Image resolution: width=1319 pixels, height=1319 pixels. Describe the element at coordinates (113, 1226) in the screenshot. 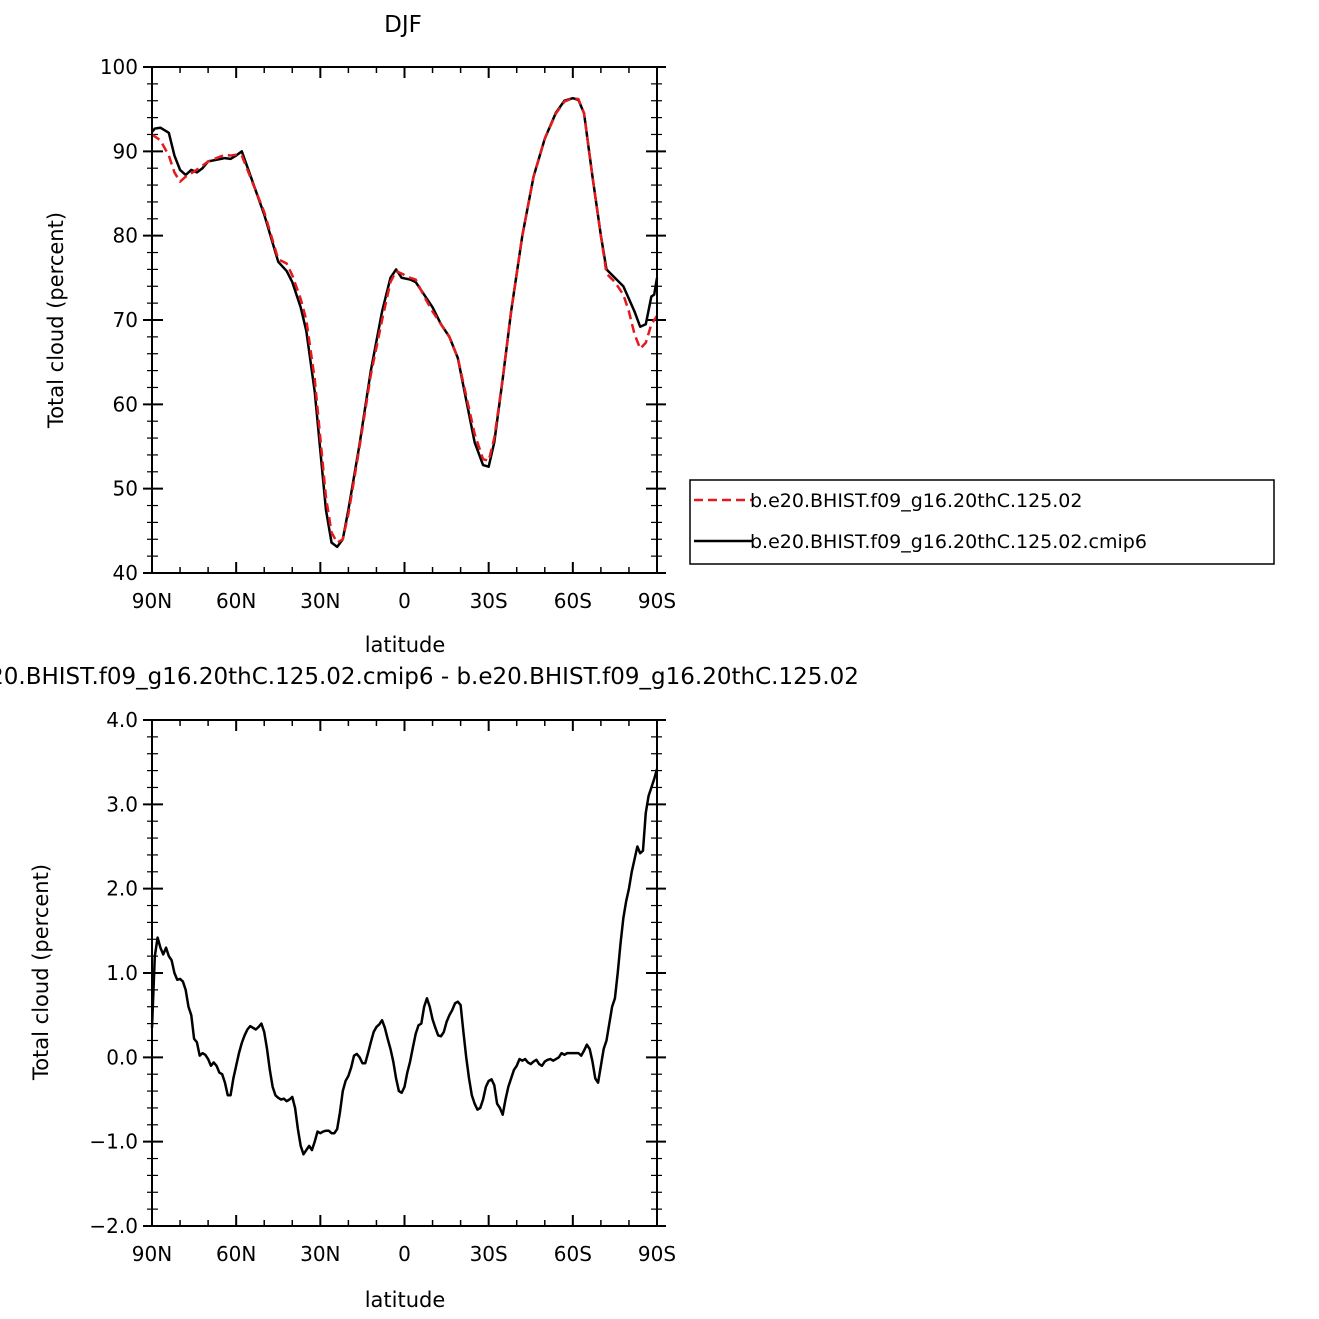

I see `bottom-y-tick-label: −2.0` at that location.